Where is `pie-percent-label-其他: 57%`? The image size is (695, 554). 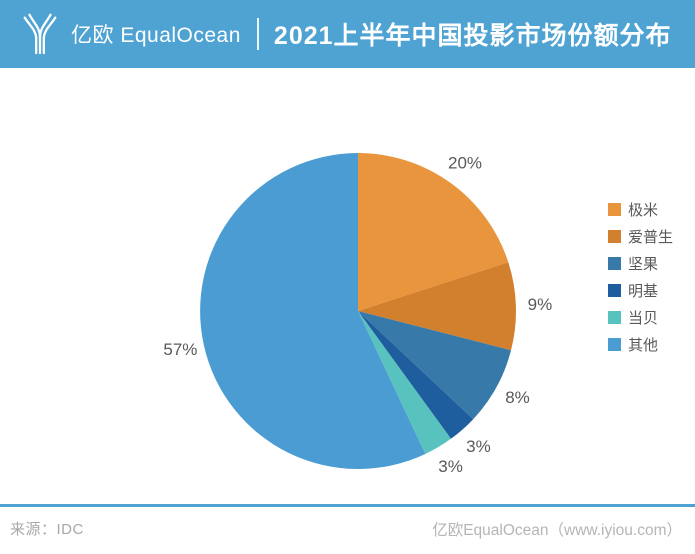
pie-percent-label-其他: 57% is located at coordinates (180, 349).